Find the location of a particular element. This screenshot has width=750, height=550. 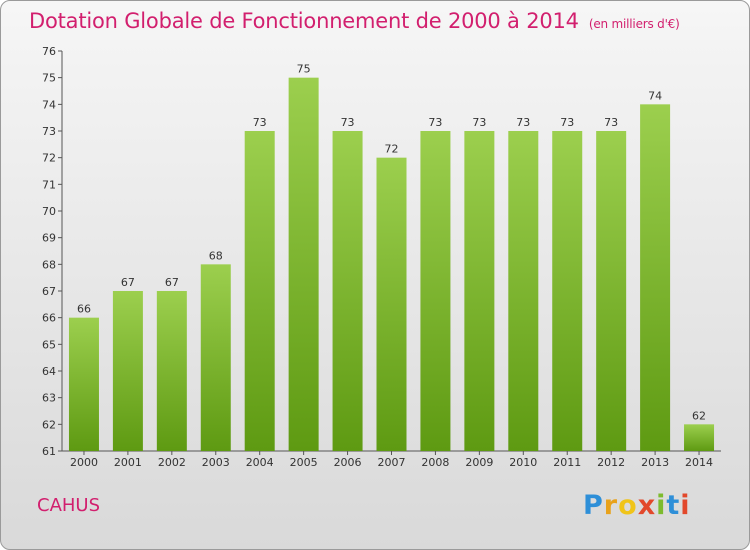

proxiti-logo: Proxiti is located at coordinates (637, 505).